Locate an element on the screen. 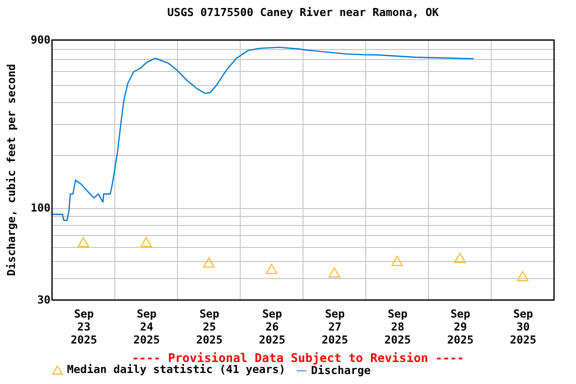 This screenshot has height=384, width=576. x-tick-label: Sep 23 2025 is located at coordinates (84, 327).